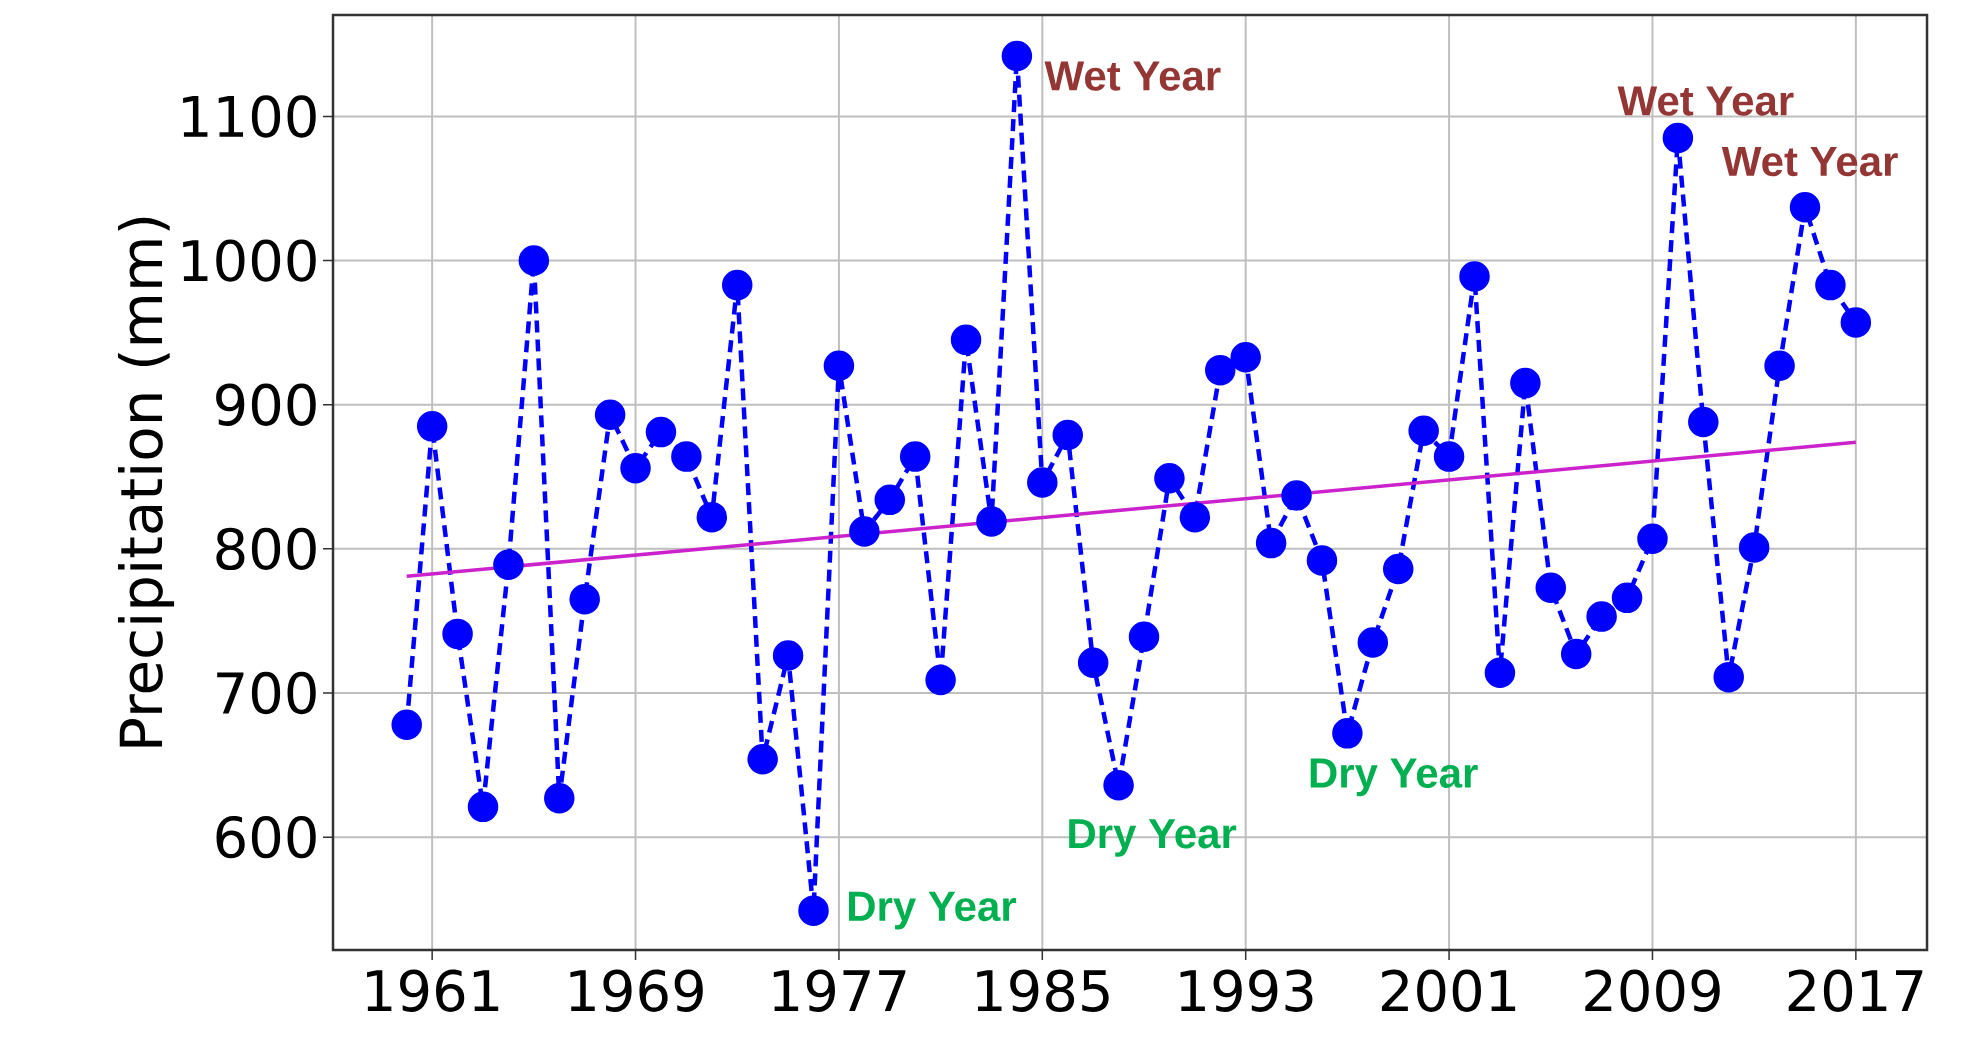 This screenshot has width=1965, height=1062. Describe the element at coordinates (1246, 990) in the screenshot. I see `x-tick-label: 1993` at that location.